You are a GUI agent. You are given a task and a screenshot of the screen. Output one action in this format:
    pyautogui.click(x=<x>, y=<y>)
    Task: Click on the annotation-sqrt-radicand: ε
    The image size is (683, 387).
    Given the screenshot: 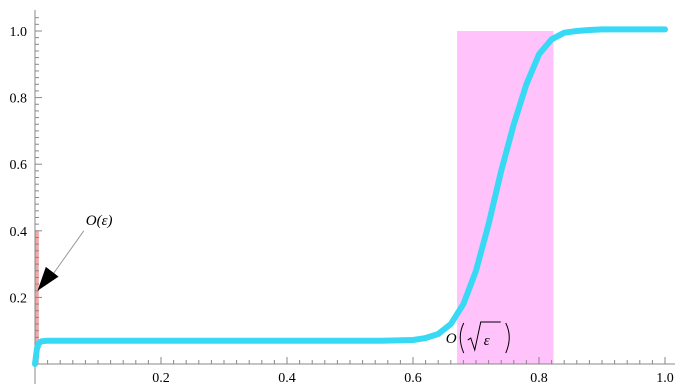 What is the action you would take?
    pyautogui.click(x=487, y=341)
    